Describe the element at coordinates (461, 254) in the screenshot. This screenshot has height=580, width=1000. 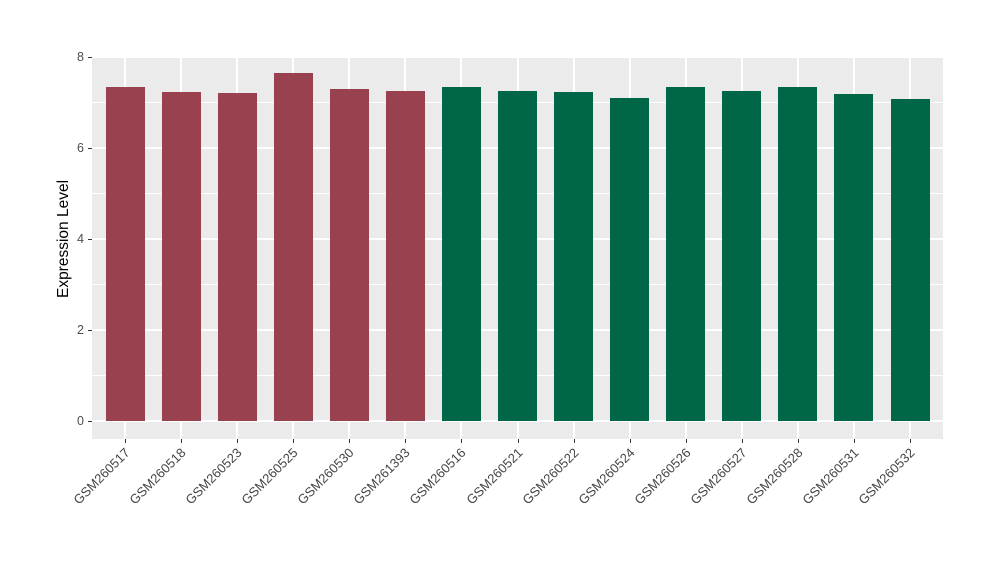
I see `bar-GSM260516` at that location.